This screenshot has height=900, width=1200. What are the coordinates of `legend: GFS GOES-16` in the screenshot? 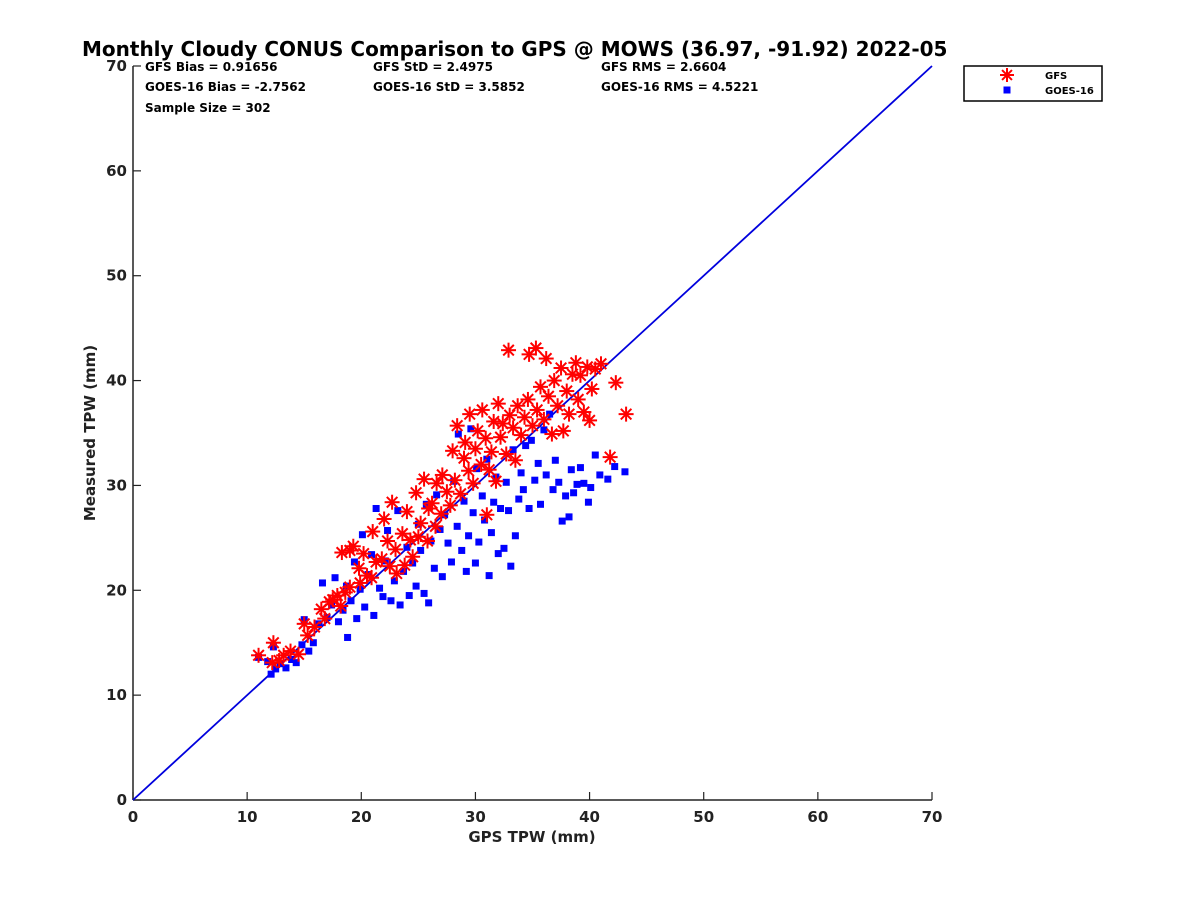 It's located at (1033, 83).